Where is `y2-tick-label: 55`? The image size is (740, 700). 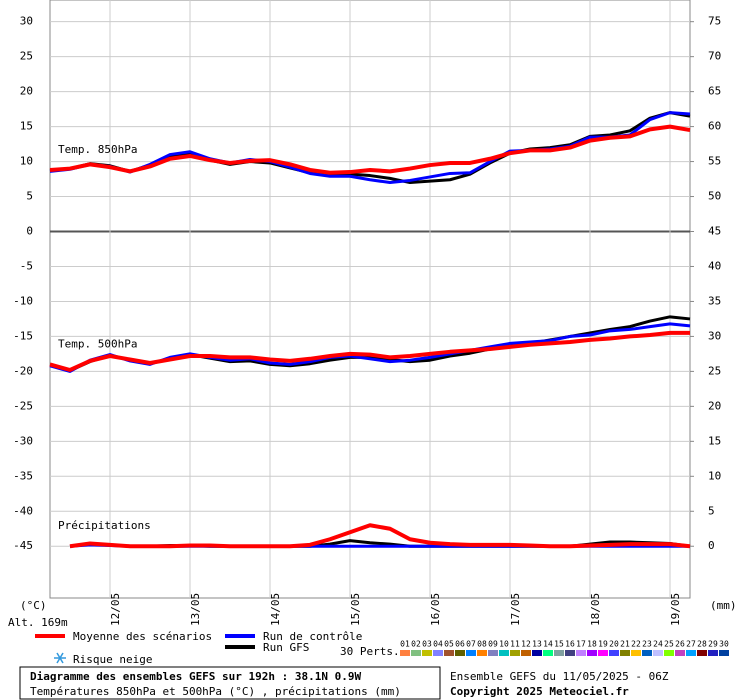 y2-tick-label: 55 is located at coordinates (714, 161).